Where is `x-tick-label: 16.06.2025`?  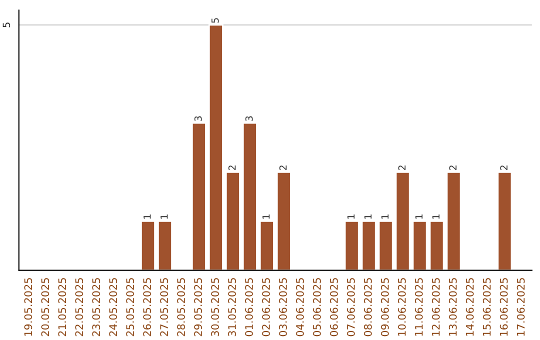
x-tick-label: 16.06.2025 is located at coordinates (504, 307).